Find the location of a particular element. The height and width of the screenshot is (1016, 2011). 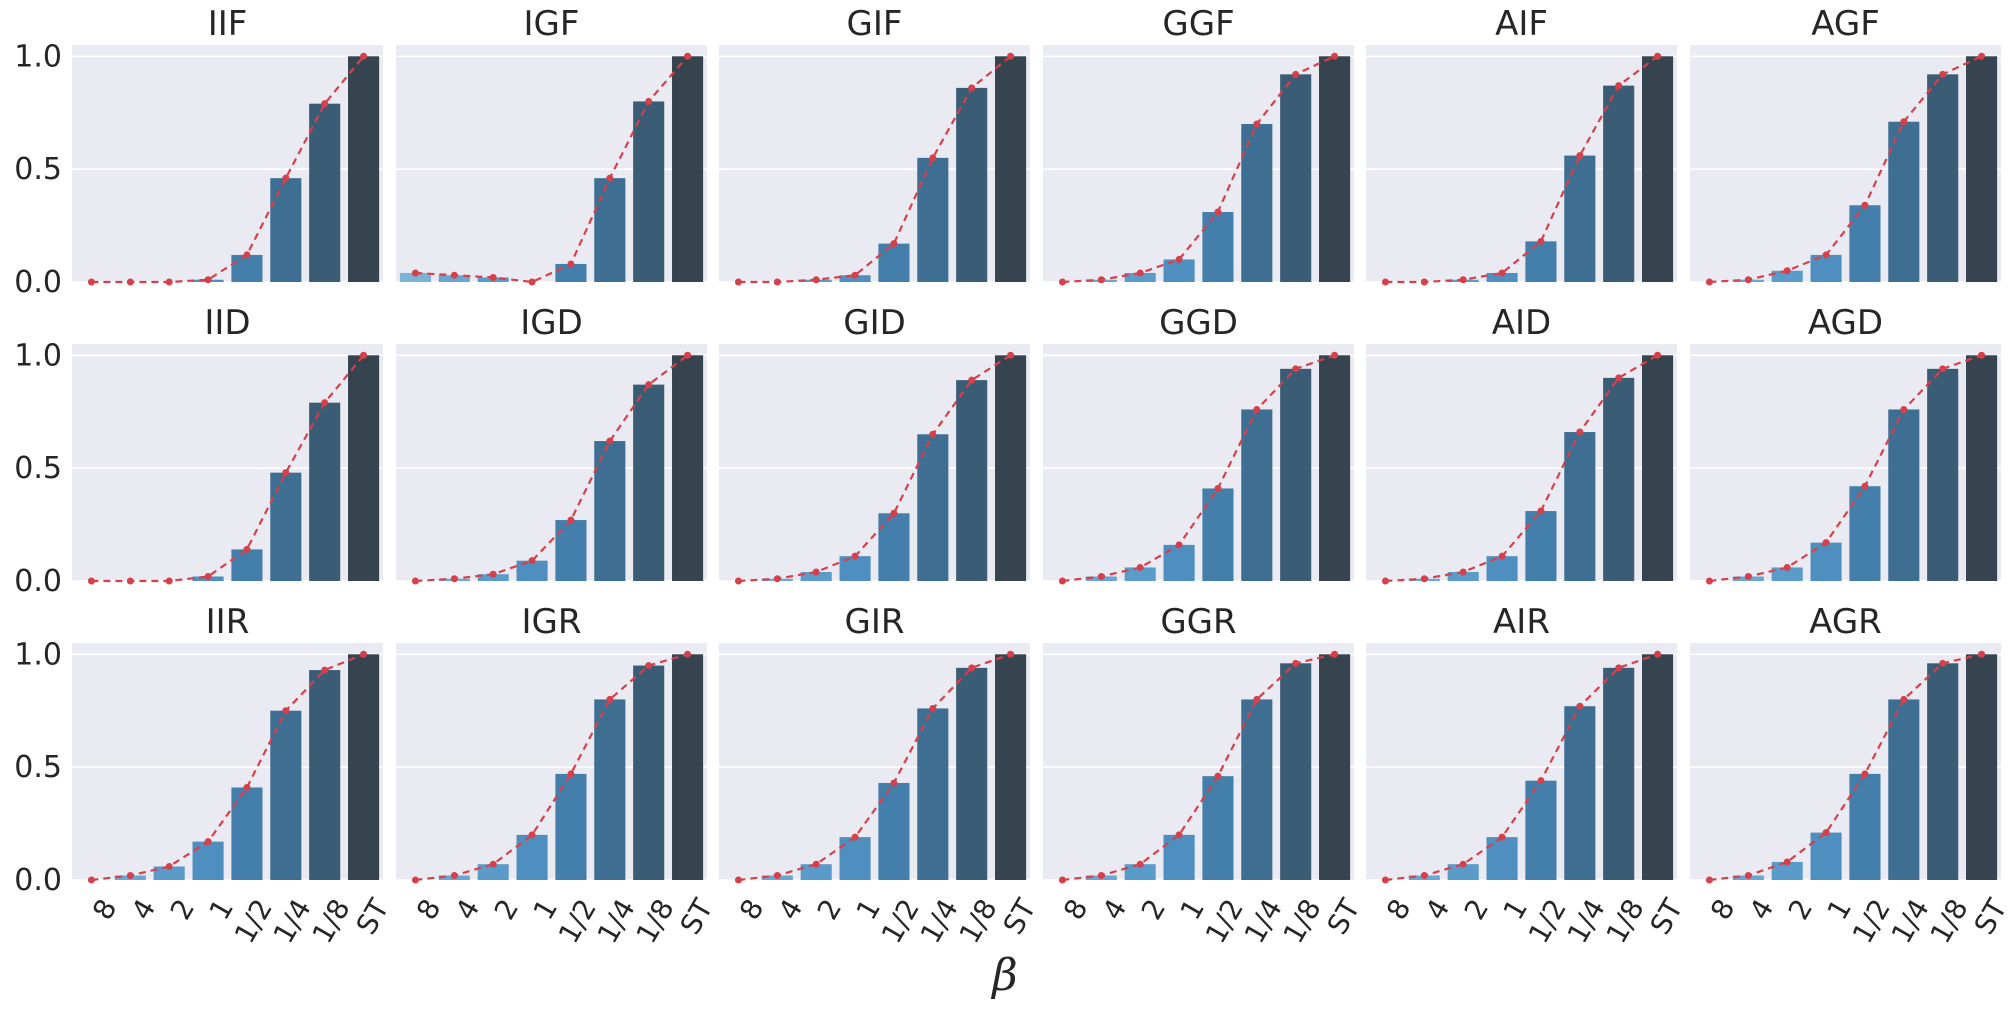

panel-gid: GID is located at coordinates (874, 444).